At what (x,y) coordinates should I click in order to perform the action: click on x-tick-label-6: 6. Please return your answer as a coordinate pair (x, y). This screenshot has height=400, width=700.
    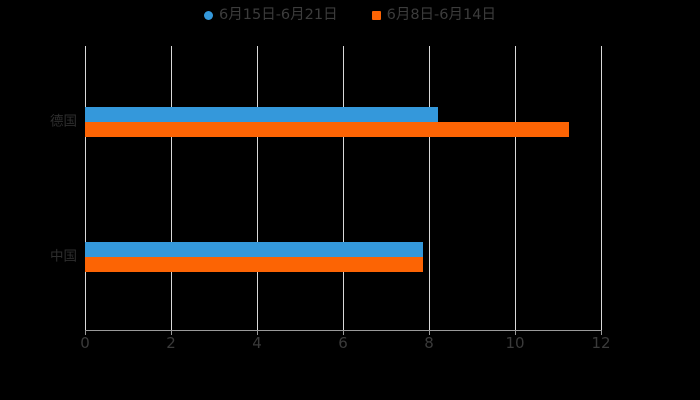
    Looking at the image, I should click on (343, 343).